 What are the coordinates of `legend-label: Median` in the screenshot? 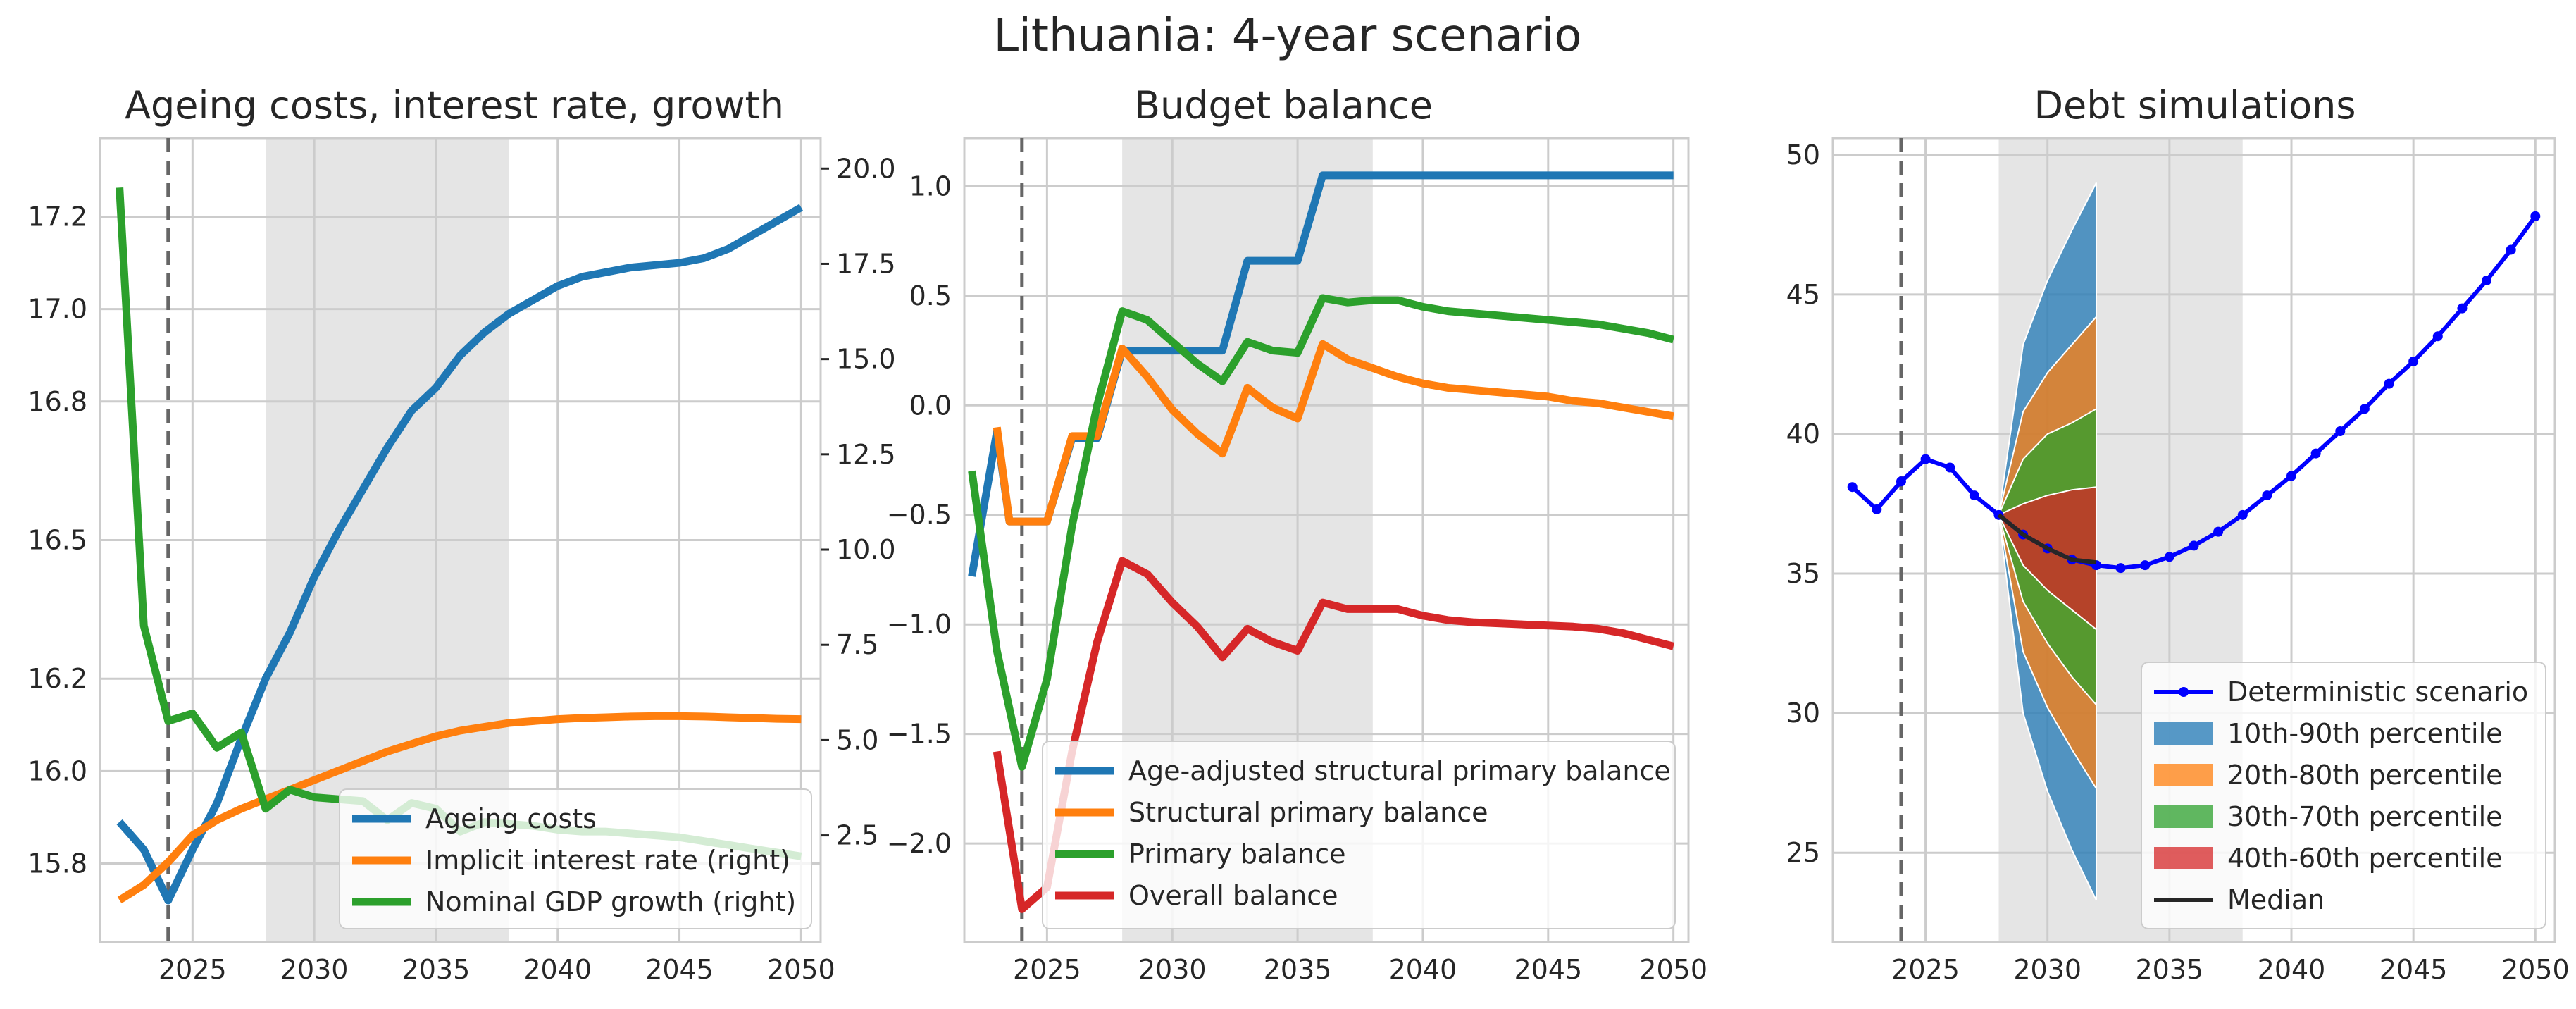 It's located at (2276, 899).